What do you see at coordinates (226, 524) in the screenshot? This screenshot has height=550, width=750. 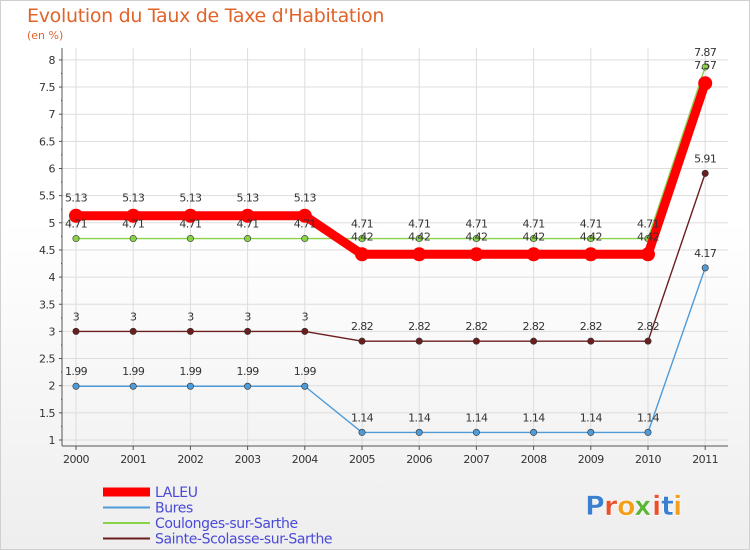 I see `legend-label-coulonges-sur-sarthe: Coulonges-sur-Sarthe` at bounding box center [226, 524].